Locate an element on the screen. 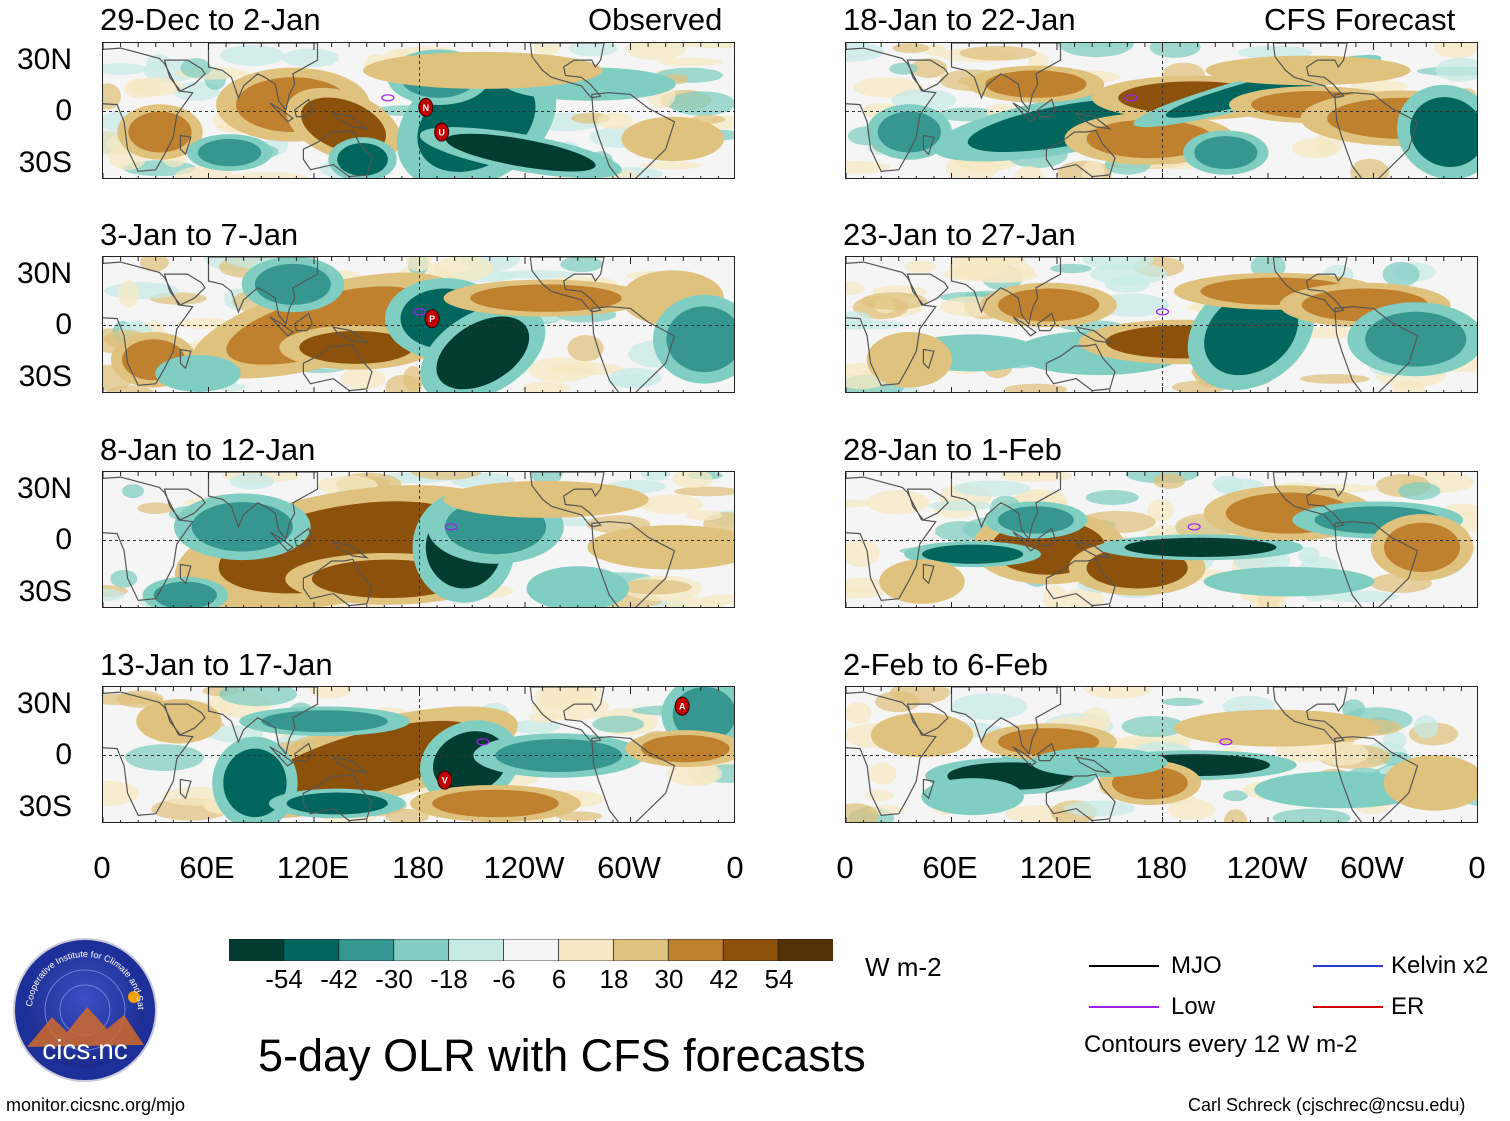 This screenshot has height=1121, width=1510. legend-label-mjo: MJO is located at coordinates (1196, 965).